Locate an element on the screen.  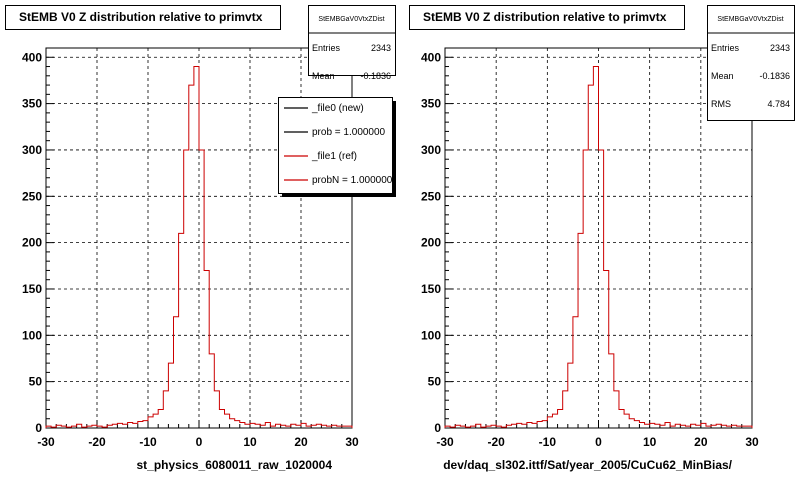
stats-value: 4.784 is located at coordinates (778, 104).